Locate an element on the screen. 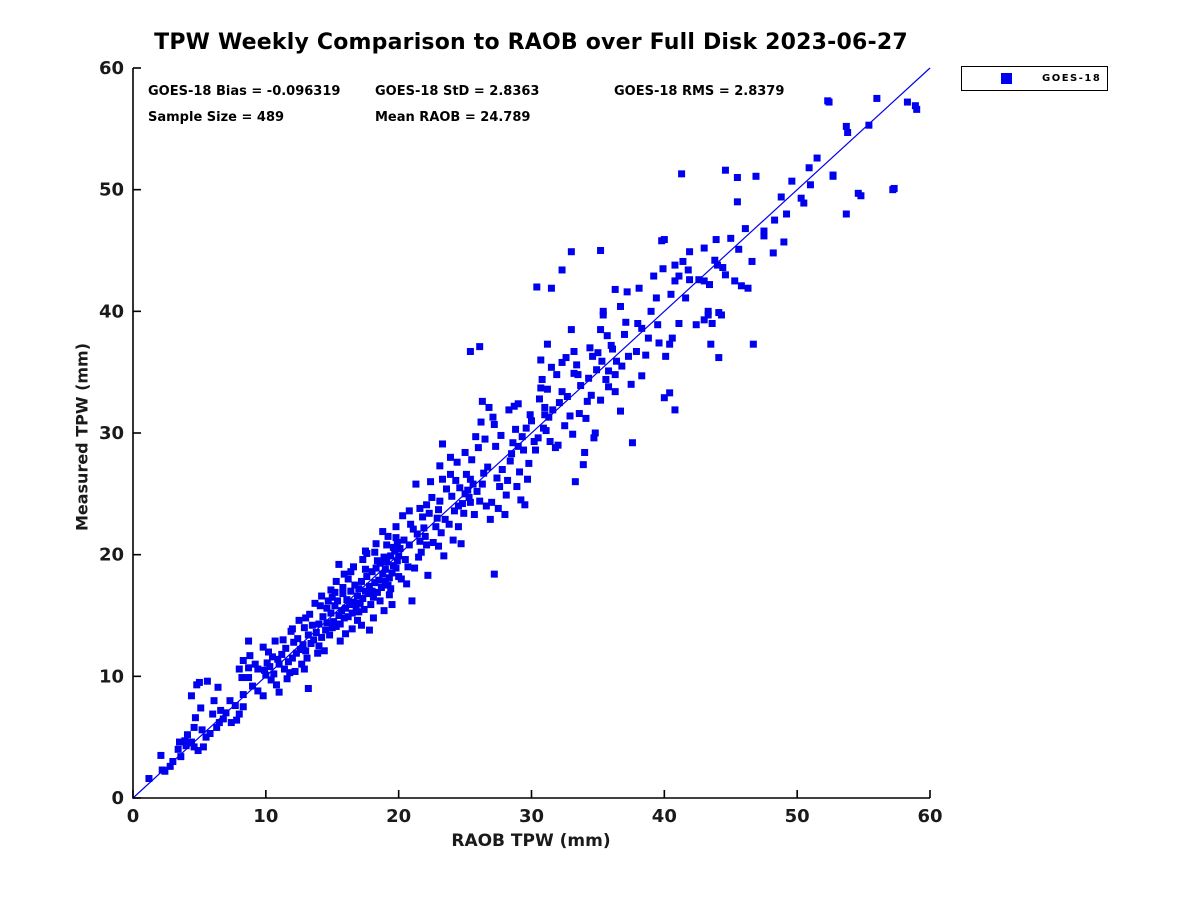  x-tick-label: 20 is located at coordinates (398, 816).